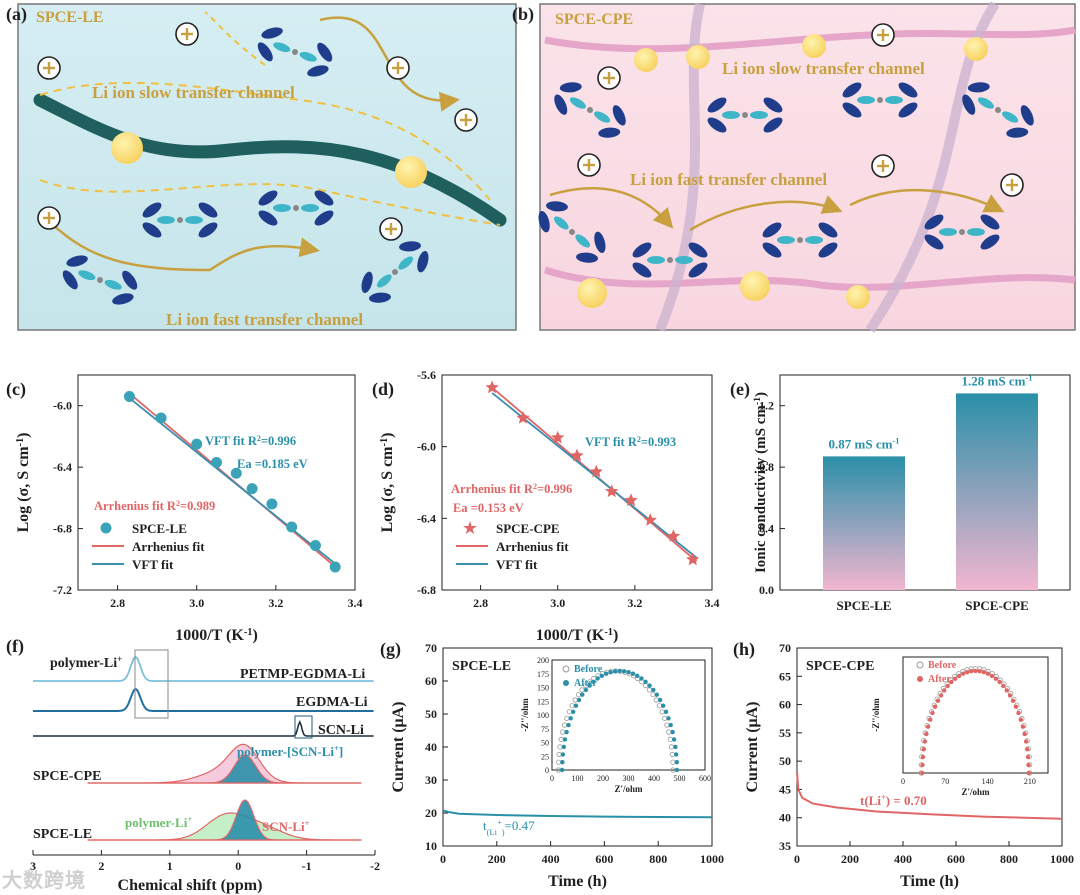 The height and width of the screenshot is (895, 1080). Describe the element at coordinates (1009, 859) in the screenshot. I see `x-tick-label: 800` at that location.